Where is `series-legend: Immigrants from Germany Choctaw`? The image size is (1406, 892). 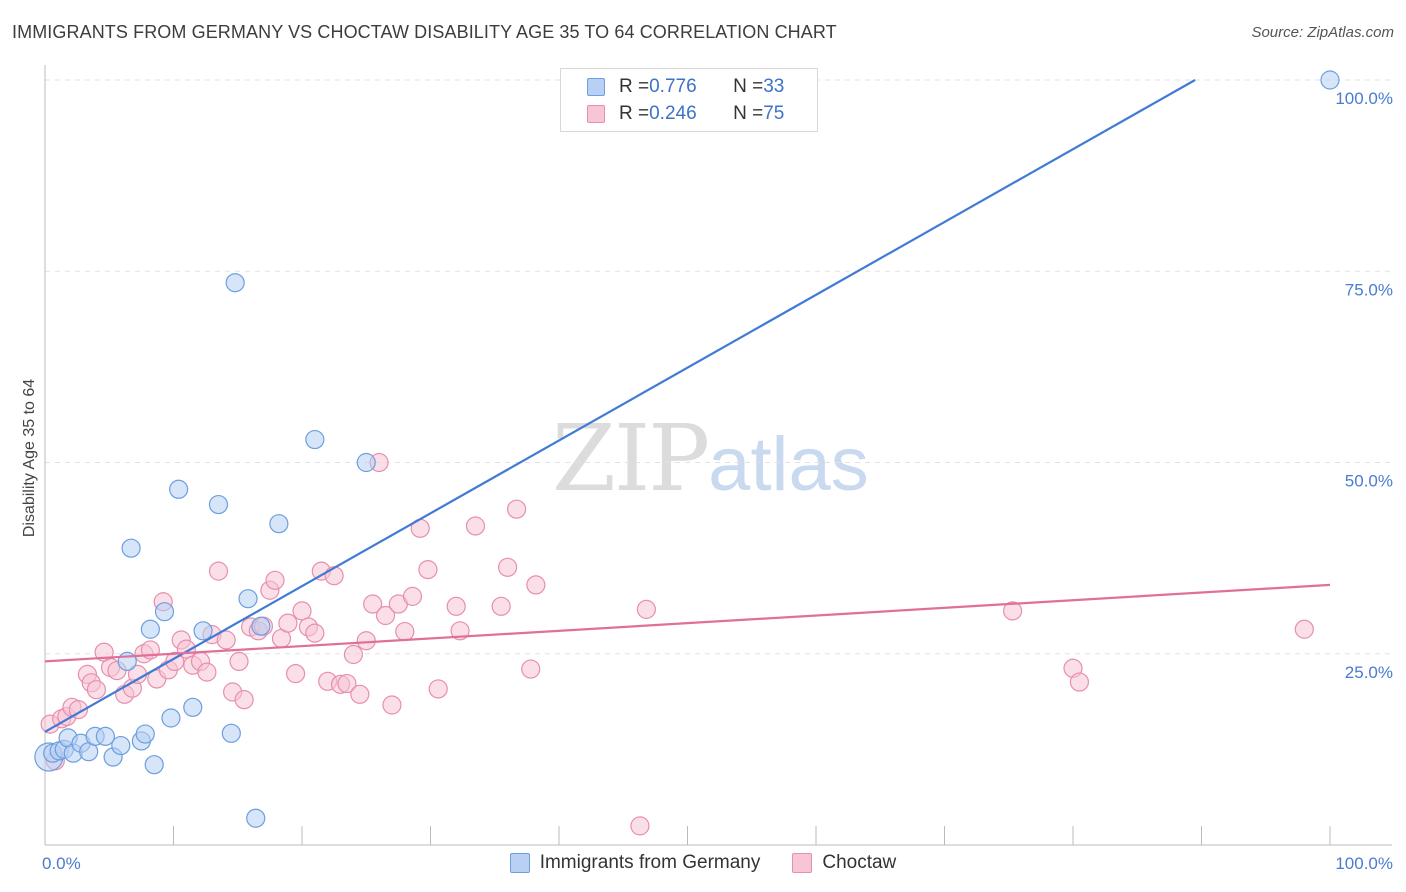
series-legend: Immigrants from Germany Choctaw is located at coordinates (703, 863).